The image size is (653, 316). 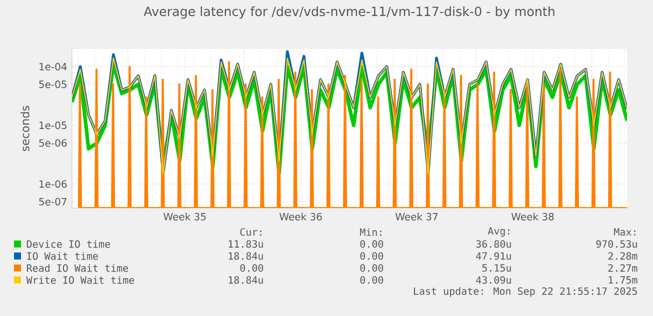 What do you see at coordinates (496, 268) in the screenshot?
I see `text: 5.15u` at bounding box center [496, 268].